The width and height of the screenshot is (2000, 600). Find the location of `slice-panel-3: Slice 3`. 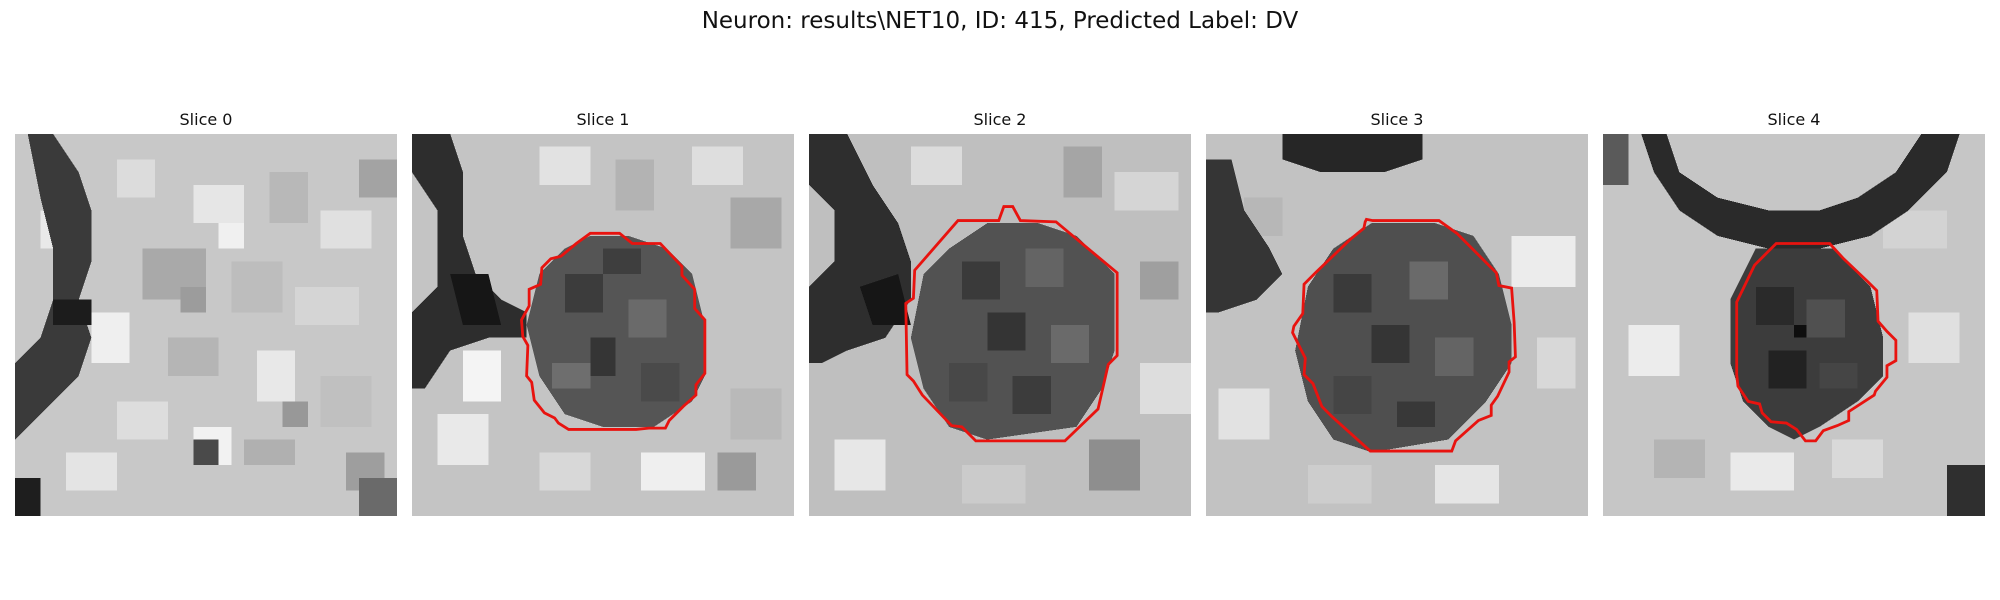

slice-panel-3: Slice 3 is located at coordinates (1397, 312).